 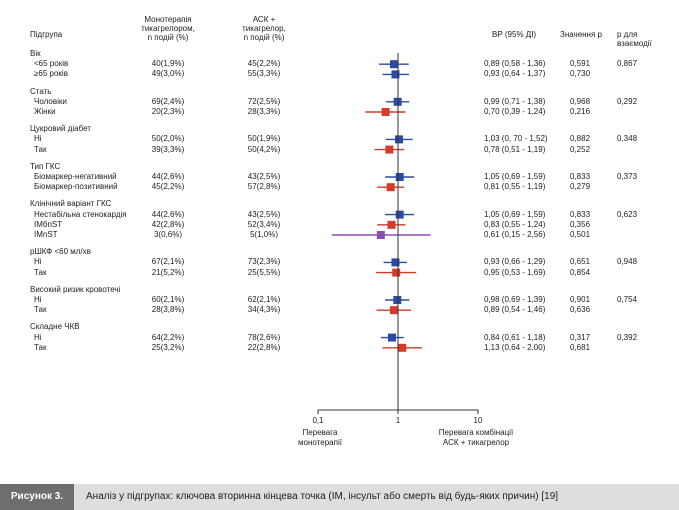 I want to click on group-title: Вік, so click(x=35, y=53).